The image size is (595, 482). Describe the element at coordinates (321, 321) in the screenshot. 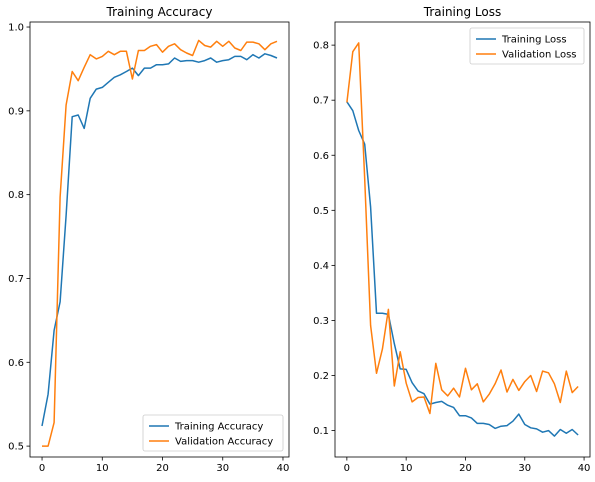

I see `loss-y-tick-label: 0.3` at that location.